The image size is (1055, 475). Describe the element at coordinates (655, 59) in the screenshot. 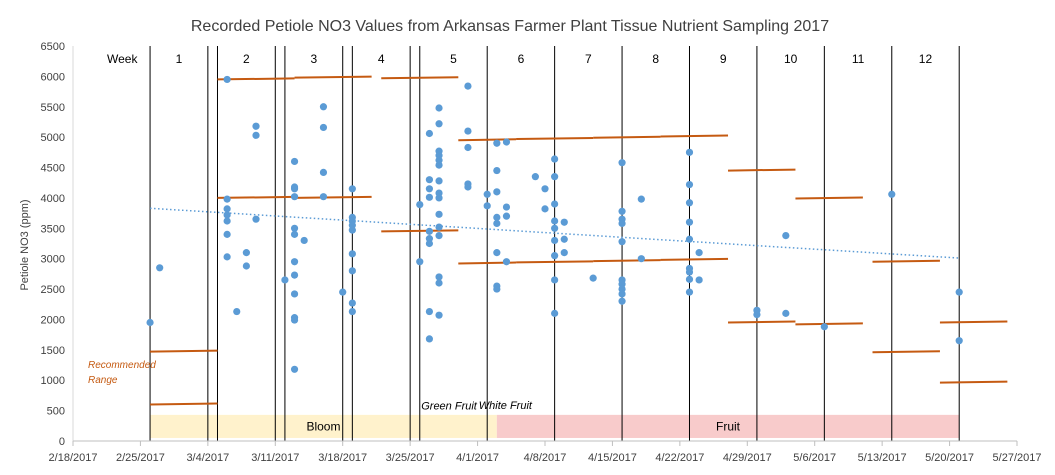

I see `week-label-8: 8` at that location.